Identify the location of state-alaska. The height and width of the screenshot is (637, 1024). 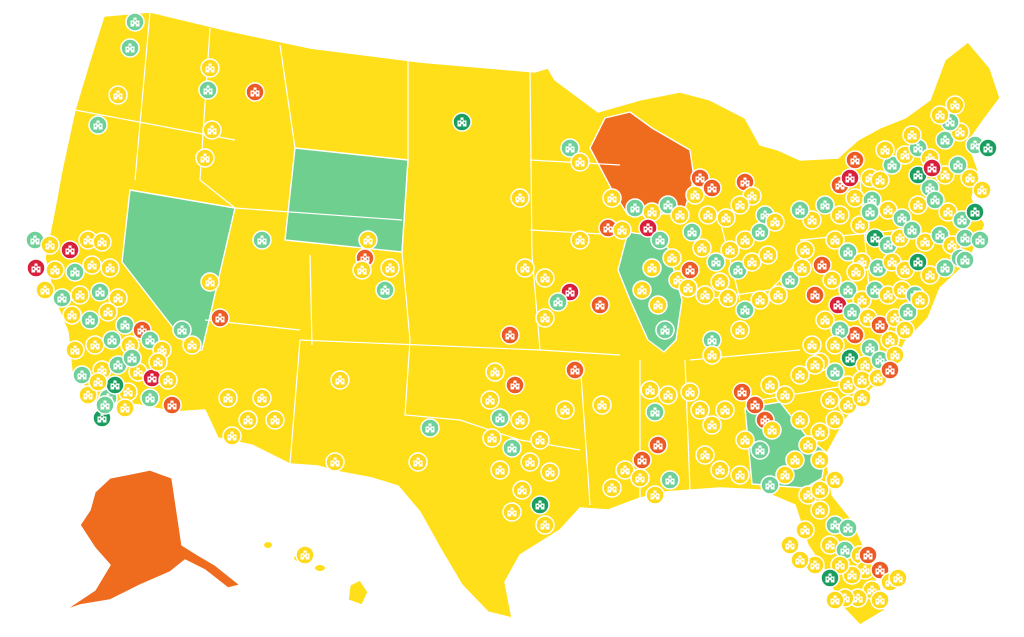
(152, 540).